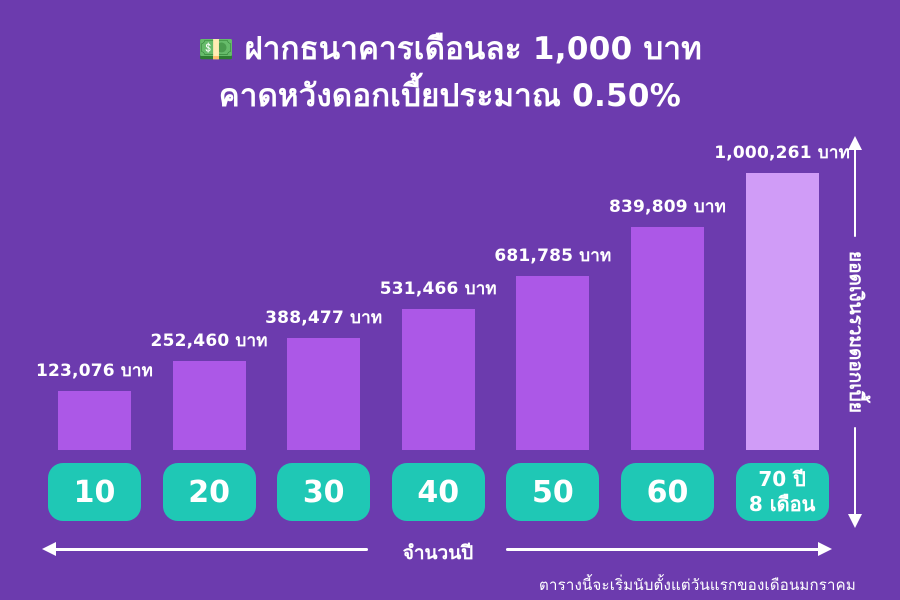 This screenshot has height=600, width=900. What do you see at coordinates (855, 471) in the screenshot?
I see `y-axis-line-bottom` at bounding box center [855, 471].